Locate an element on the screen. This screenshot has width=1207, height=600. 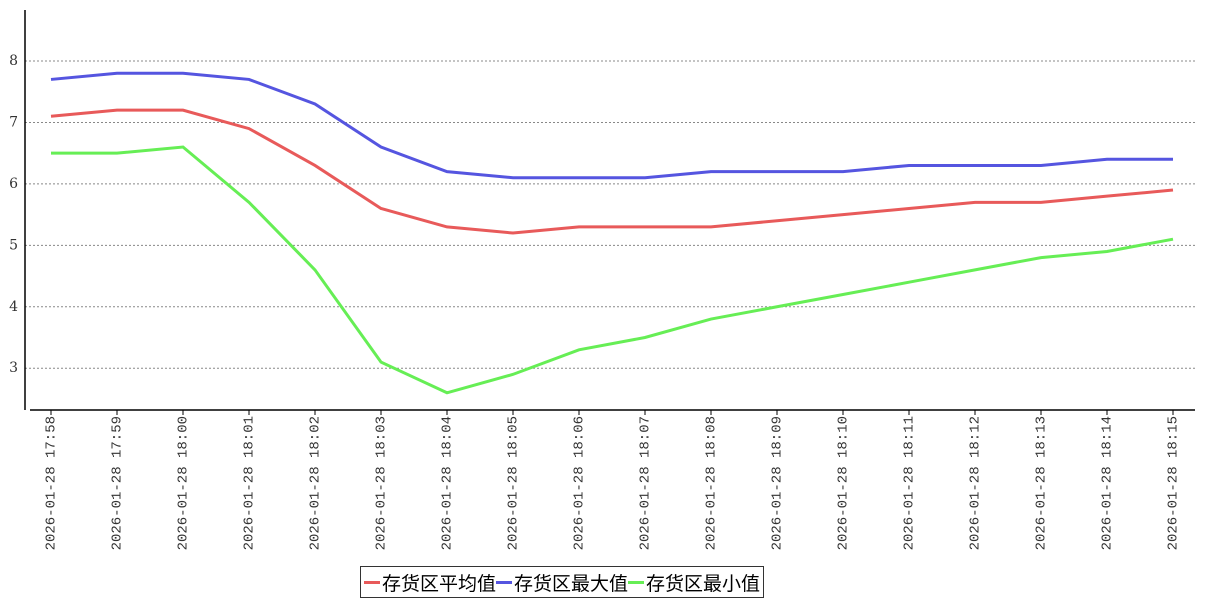
x-tick-label: 2026-01-28 18:04 is located at coordinates (448, 483).